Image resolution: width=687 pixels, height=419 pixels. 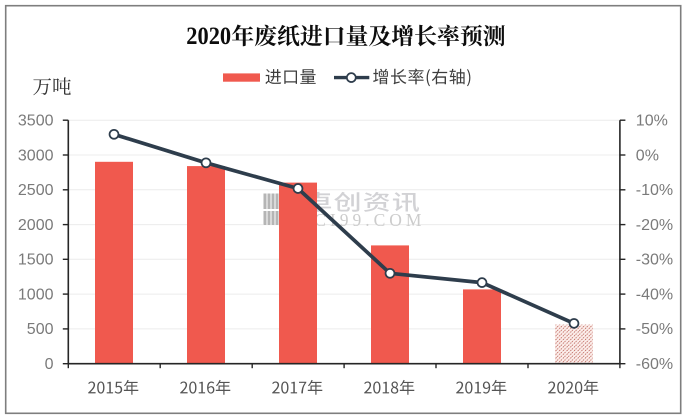 What do you see at coordinates (654, 225) in the screenshot?
I see `svg-text: -20%` at bounding box center [654, 225].